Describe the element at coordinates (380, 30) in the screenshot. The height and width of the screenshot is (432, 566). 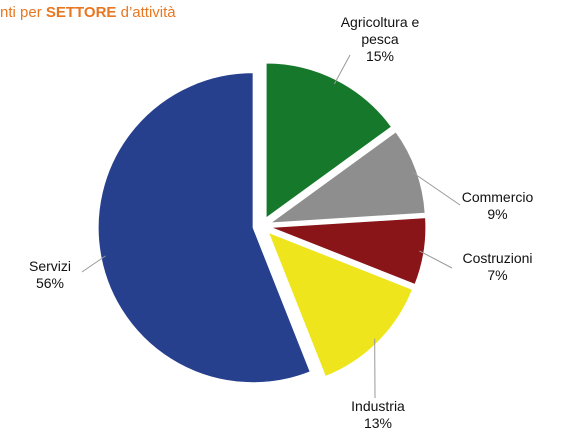
I see `category-label: Agricoltura e pesca` at that location.